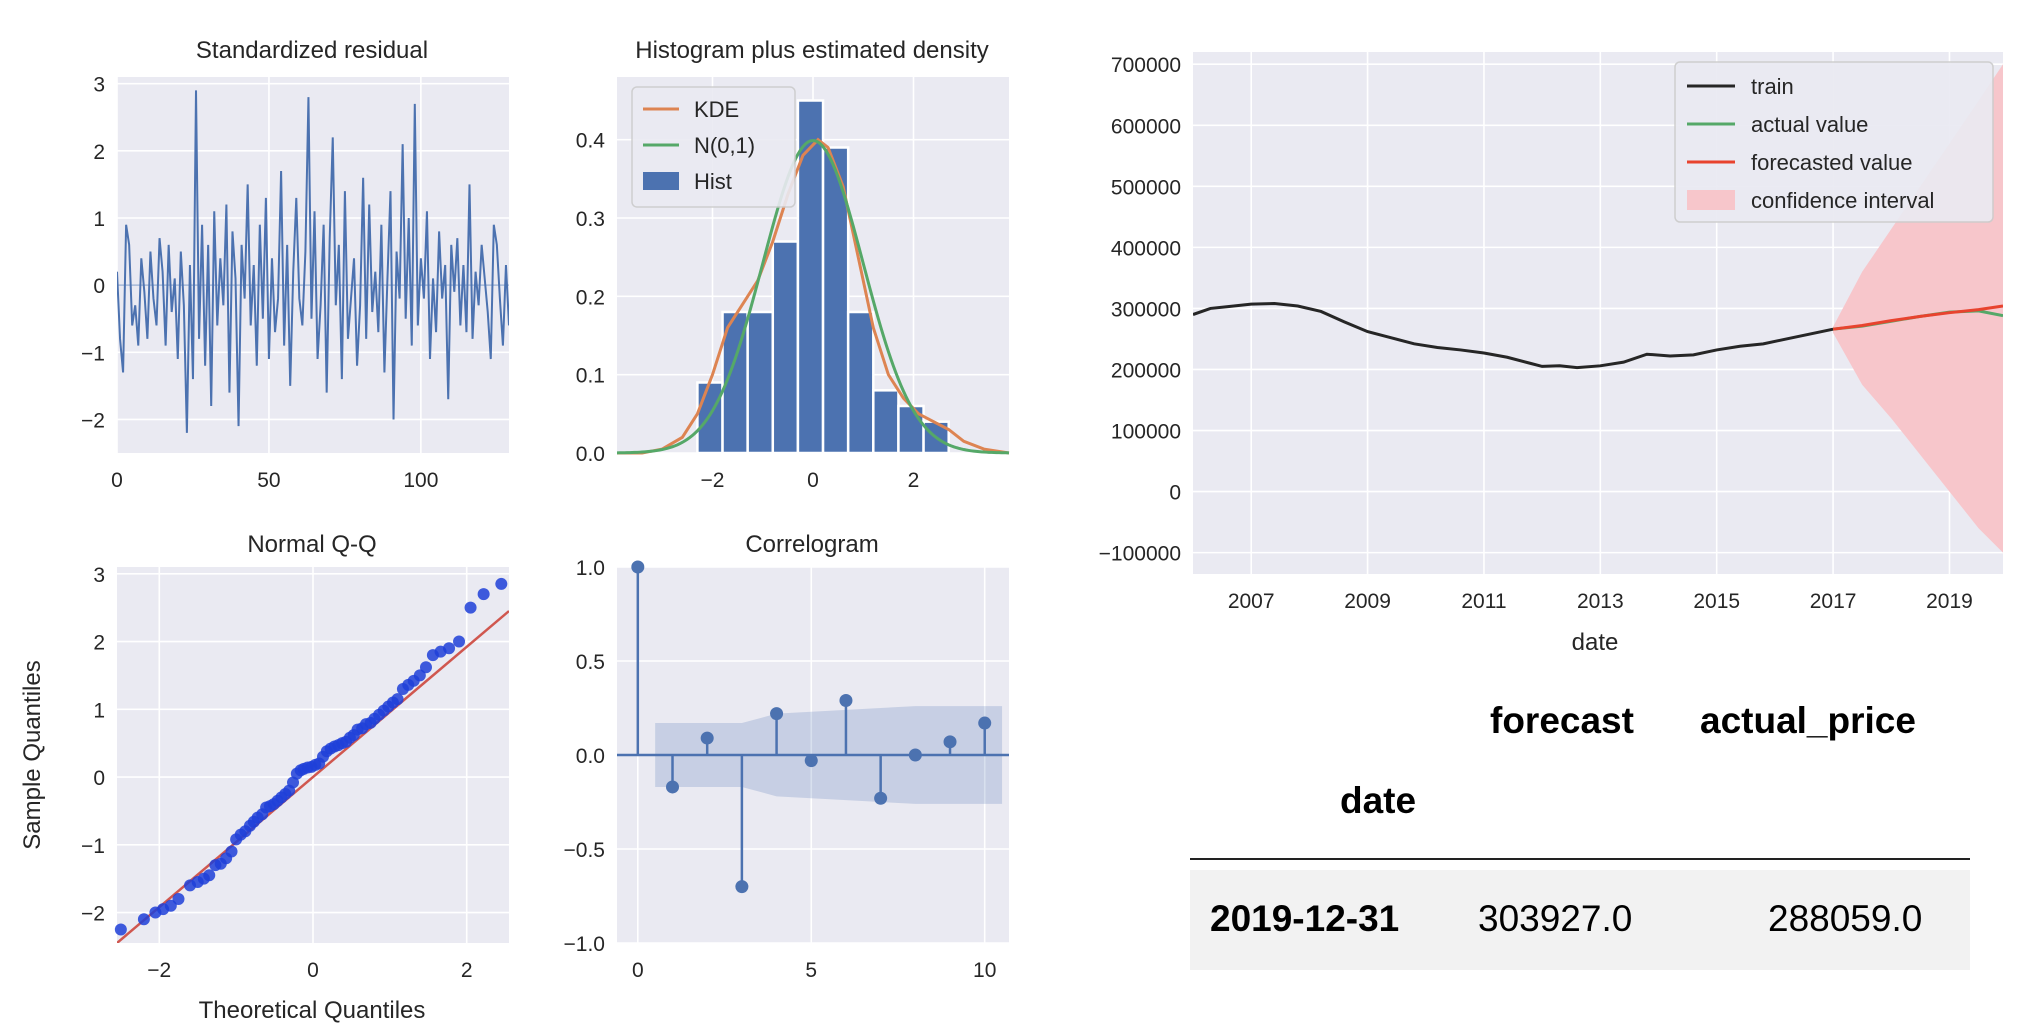  I want to click on y-tick-label: −100000, so click(1140, 554).